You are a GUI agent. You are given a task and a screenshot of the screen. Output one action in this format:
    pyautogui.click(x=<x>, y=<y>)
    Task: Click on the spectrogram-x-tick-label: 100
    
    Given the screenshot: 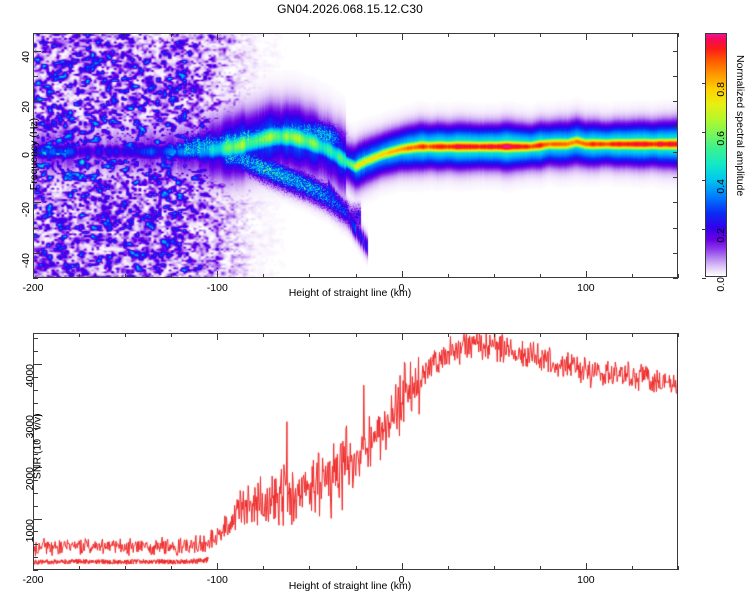 What is the action you would take?
    pyautogui.click(x=586, y=288)
    